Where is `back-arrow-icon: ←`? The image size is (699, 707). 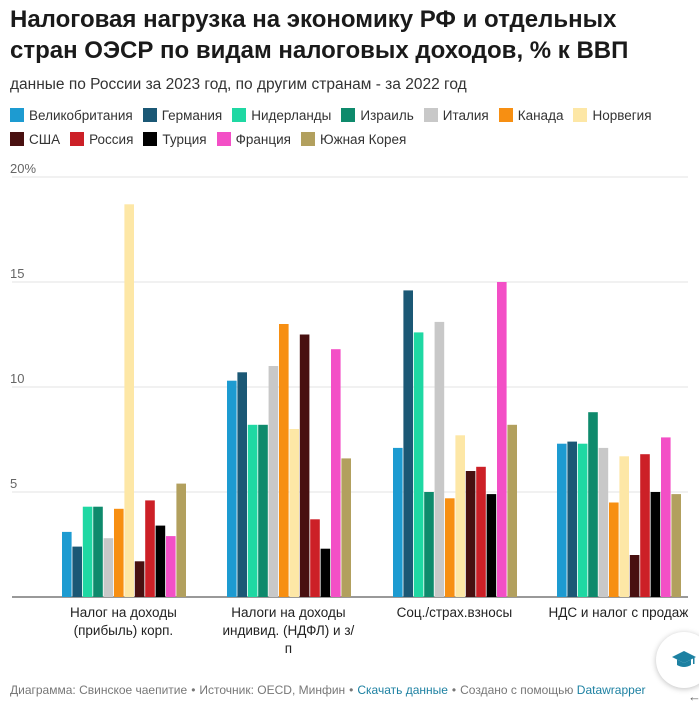
back-arrow-icon: ← is located at coordinates (693, 696).